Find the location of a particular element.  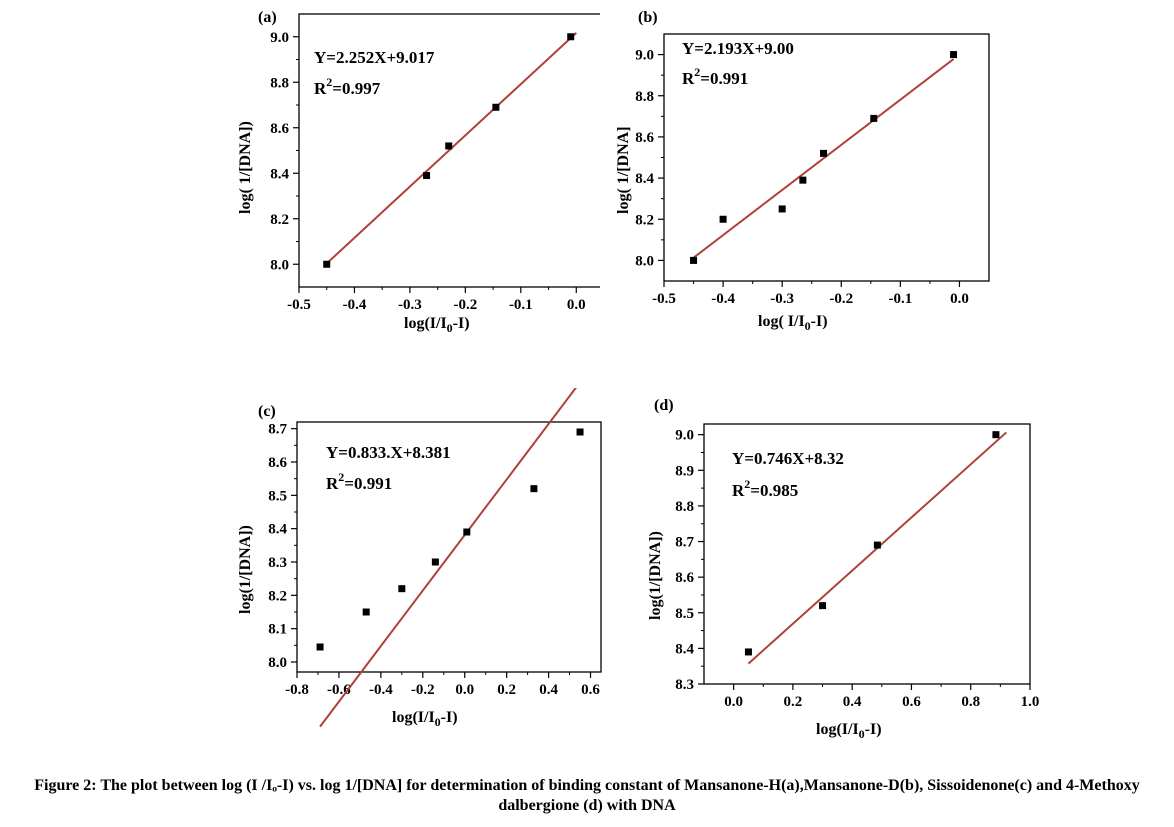

x-tick-label: -0.8 is located at coordinates (297, 690).